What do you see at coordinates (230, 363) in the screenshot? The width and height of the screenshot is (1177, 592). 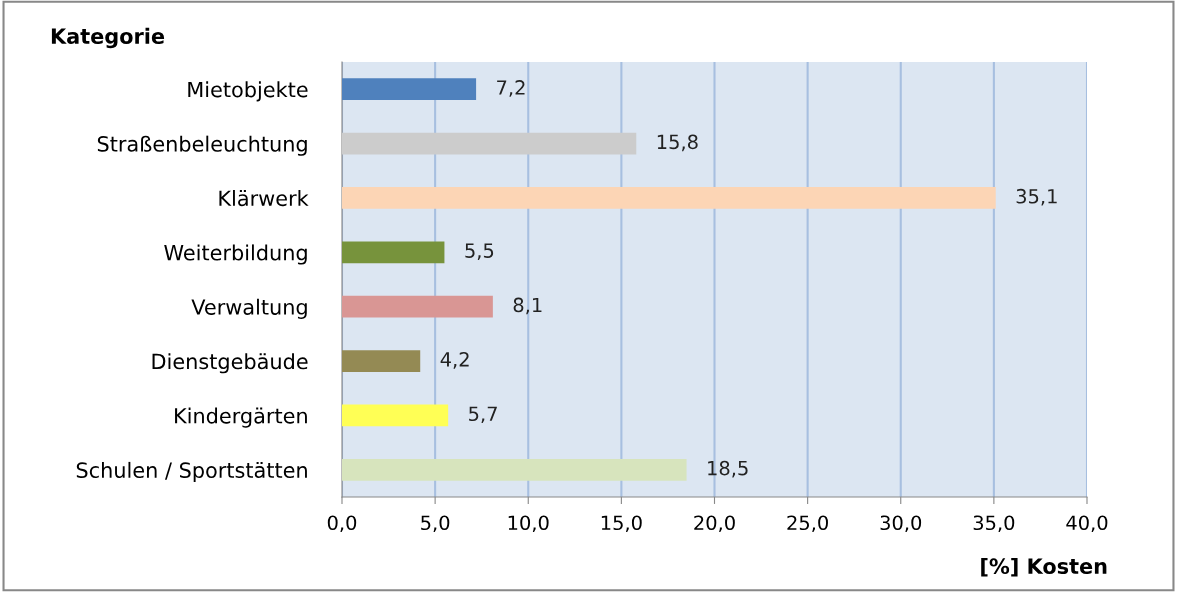 I see `y-tick-label: Dienstgebäude` at bounding box center [230, 363].